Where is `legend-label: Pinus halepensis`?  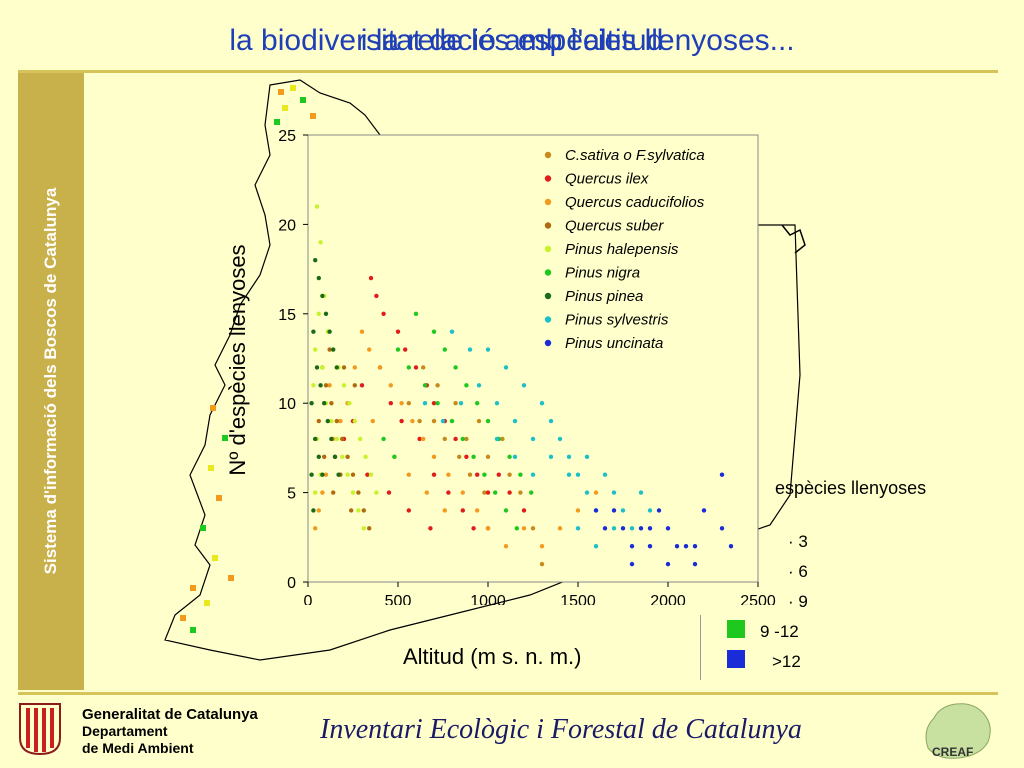
legend-label: Pinus halepensis is located at coordinates (622, 249).